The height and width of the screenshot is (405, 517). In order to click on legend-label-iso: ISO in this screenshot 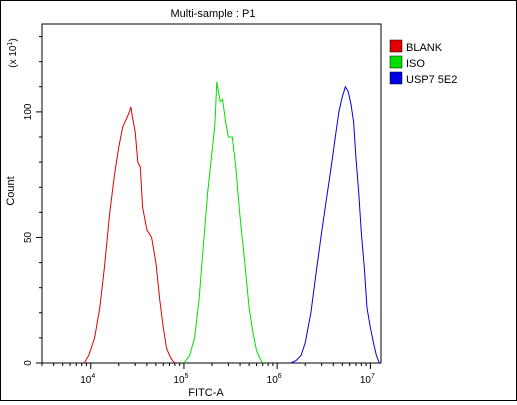, I will do `click(415, 64)`.